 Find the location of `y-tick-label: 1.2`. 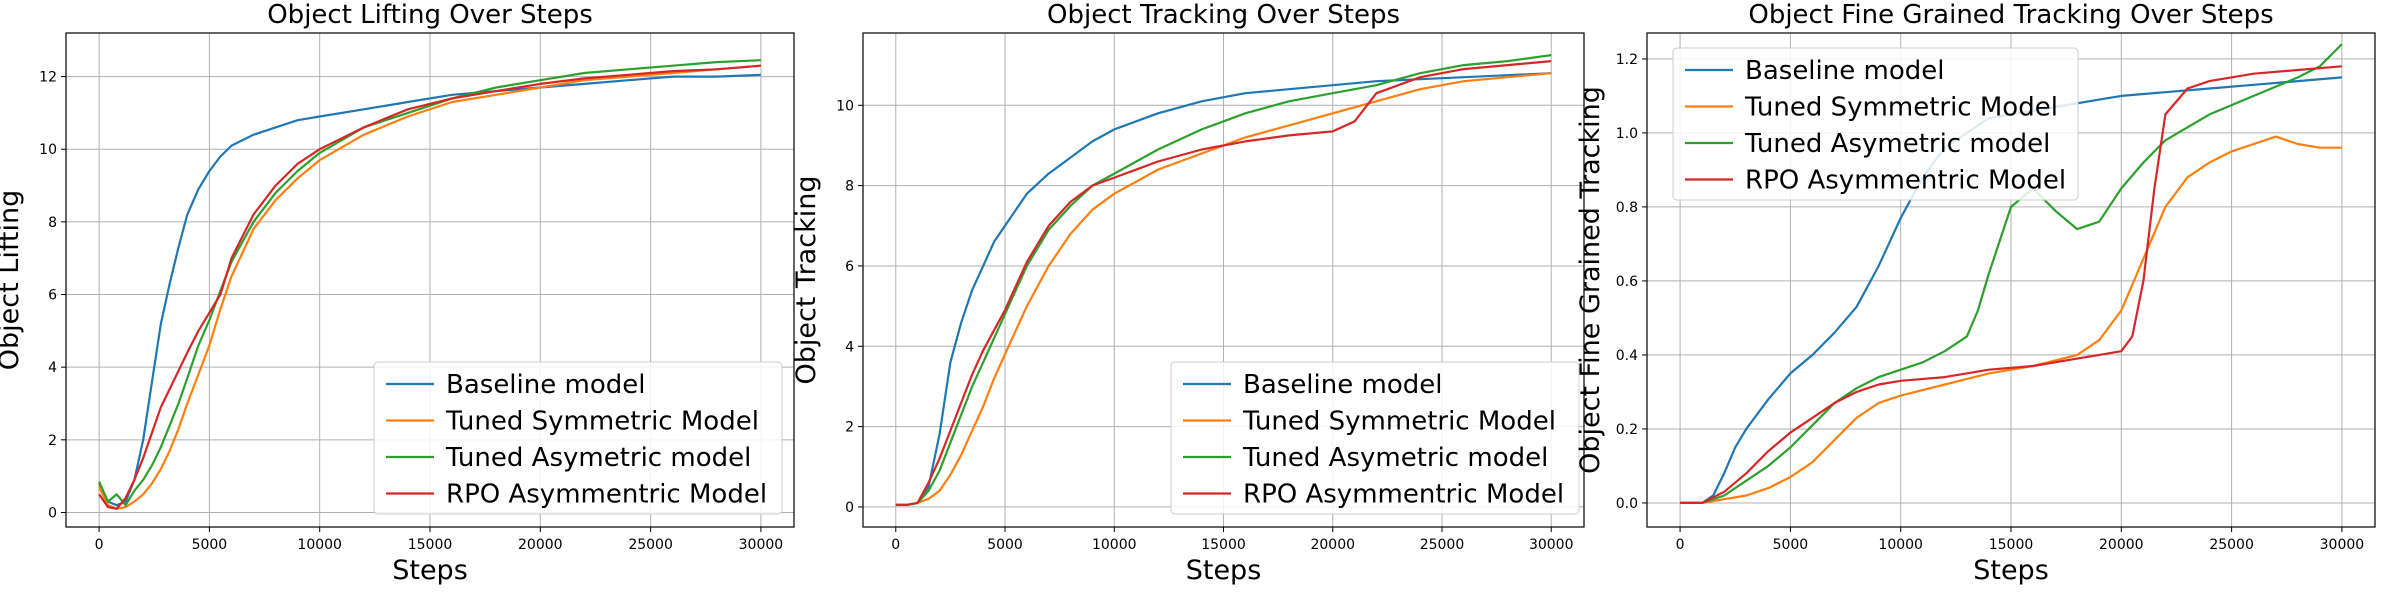

y-tick-label: 1.2 is located at coordinates (1627, 60).